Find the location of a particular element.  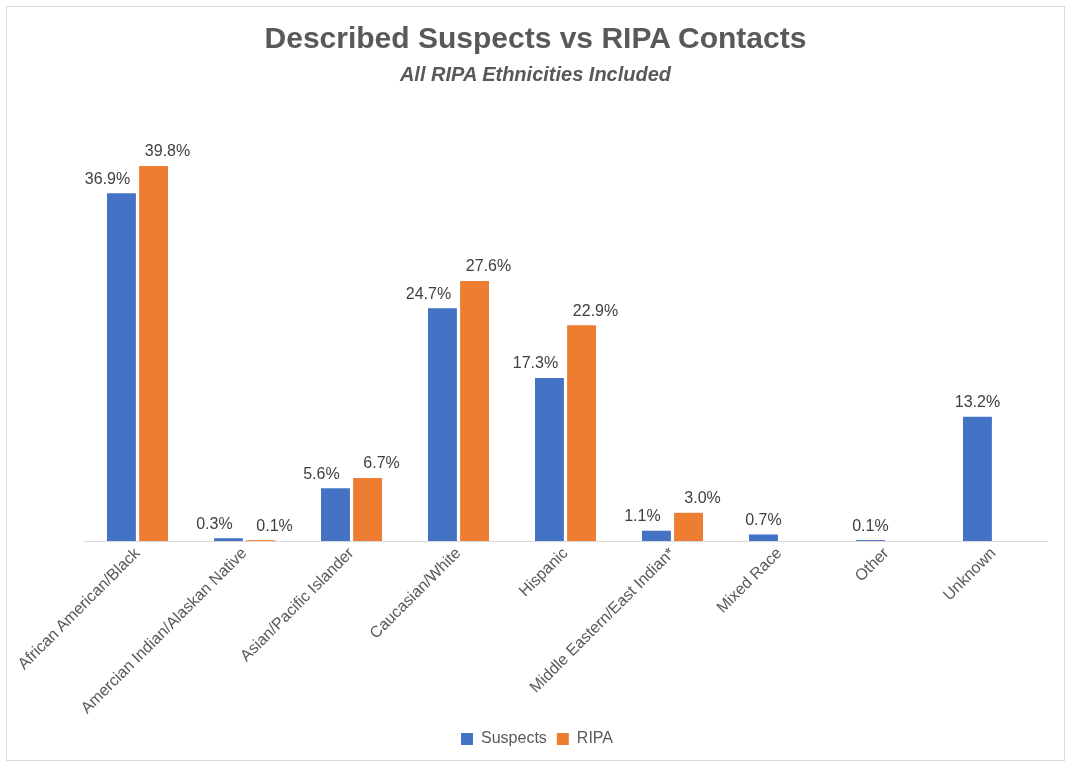

data-label: 1.1% is located at coordinates (642, 516).